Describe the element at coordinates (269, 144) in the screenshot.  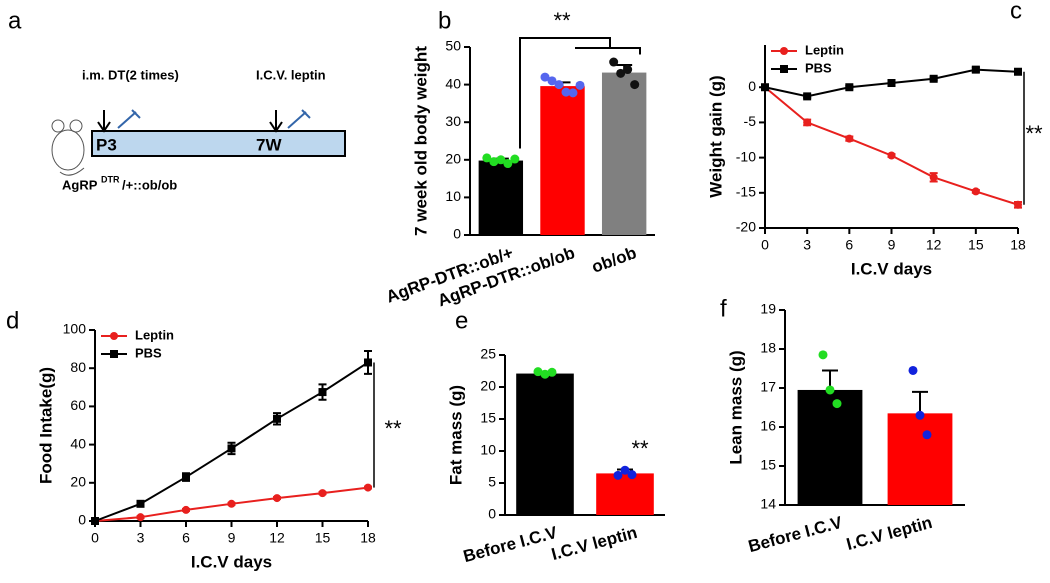
I see `end-label: 7W` at that location.